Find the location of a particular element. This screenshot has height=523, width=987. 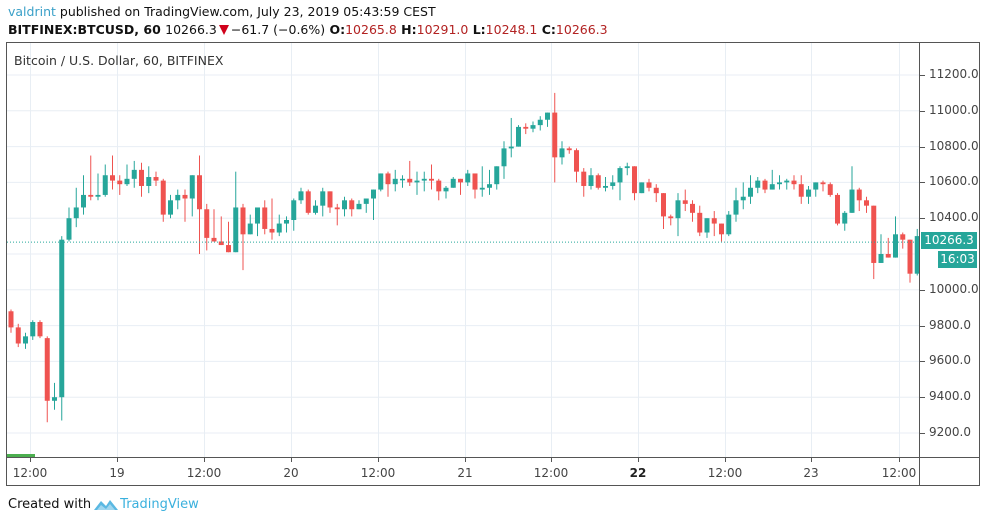

footer: Created with TradingView is located at coordinates (103, 504).